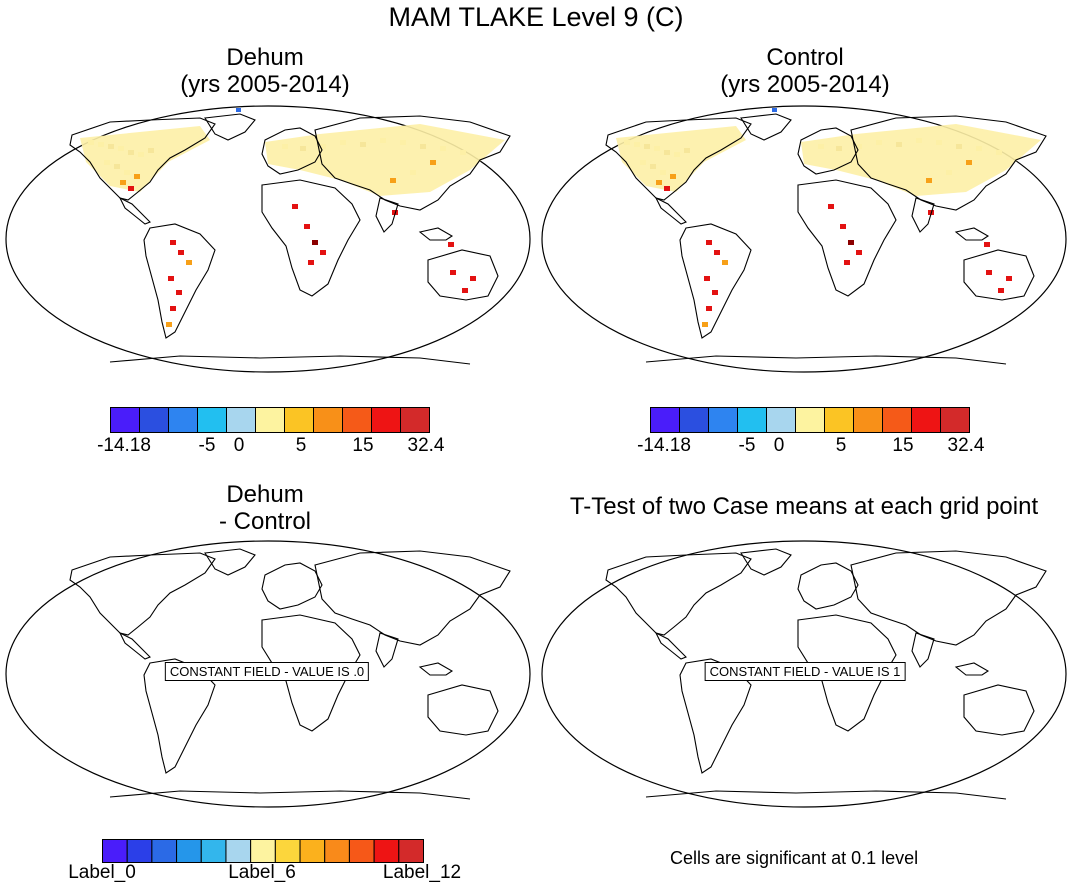  Describe the element at coordinates (301, 445) in the screenshot. I see `colorbar-dehum-tick-label: 5` at that location.